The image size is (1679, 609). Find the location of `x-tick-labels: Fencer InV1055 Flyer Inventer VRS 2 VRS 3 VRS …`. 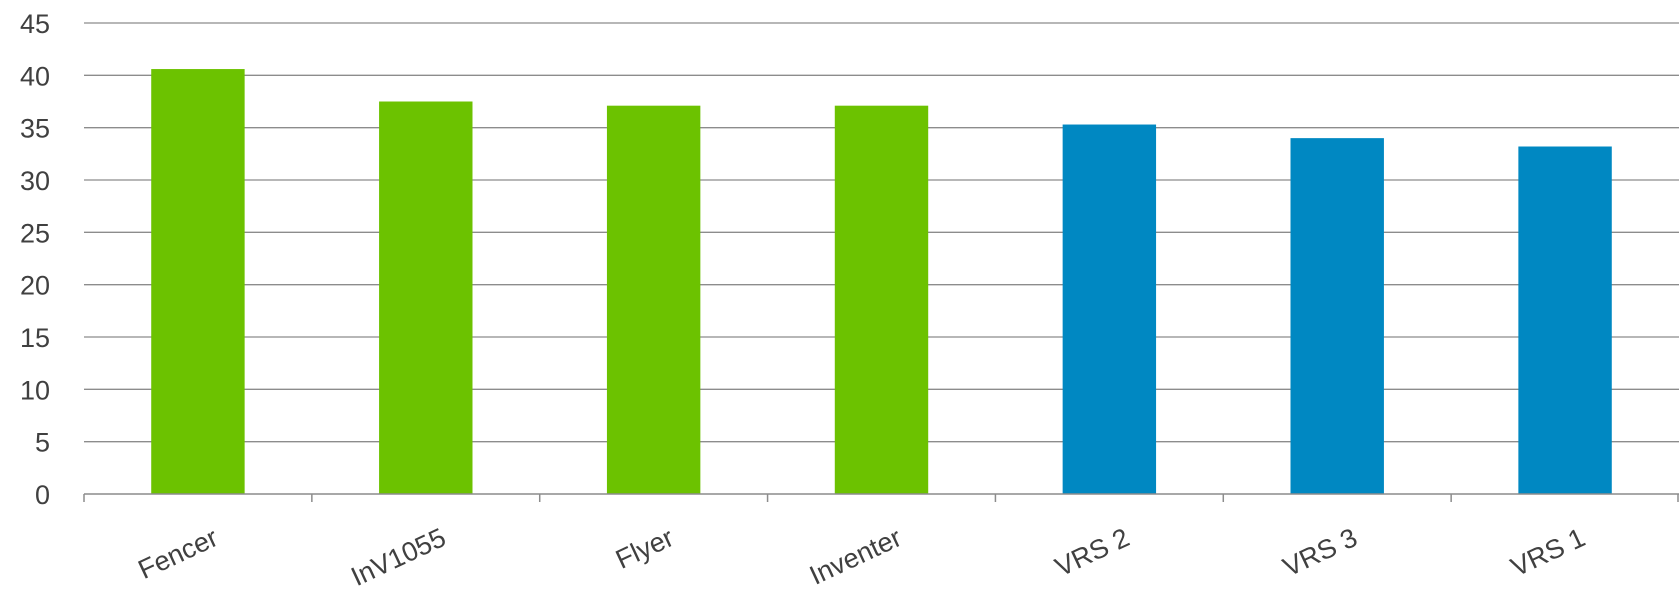

x-tick-labels: Fencer InV1055 Flyer Inventer VRS 2 VRS 3 VRS … is located at coordinates (862, 557).